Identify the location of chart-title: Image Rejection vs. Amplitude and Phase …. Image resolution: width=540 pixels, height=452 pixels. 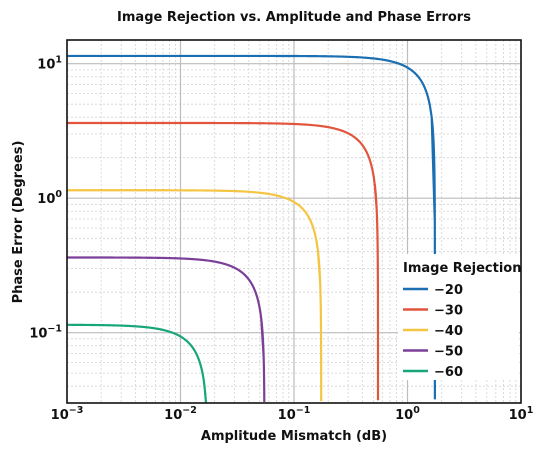
(294, 17).